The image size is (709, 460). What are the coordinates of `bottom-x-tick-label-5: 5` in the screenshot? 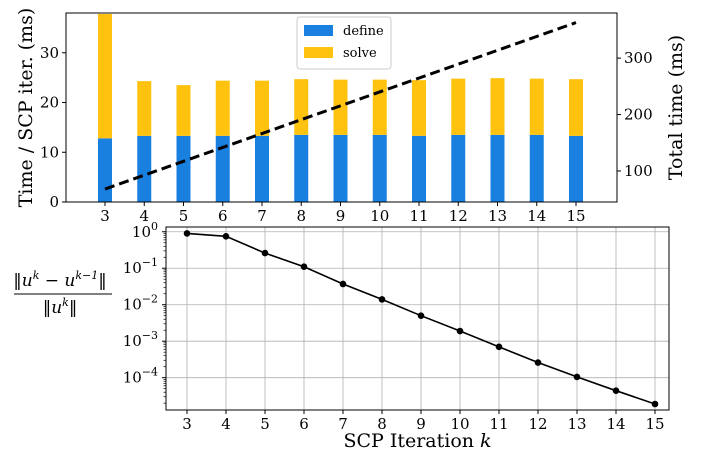 It's located at (265, 424).